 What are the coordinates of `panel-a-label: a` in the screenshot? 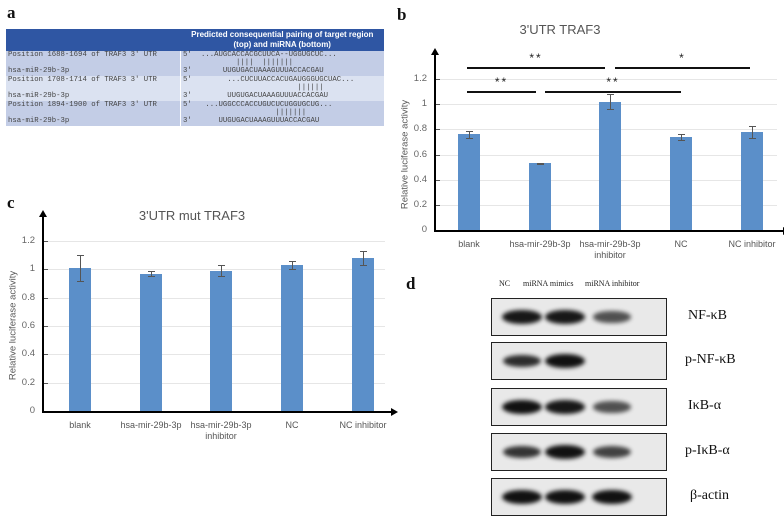 It's located at (11, 12).